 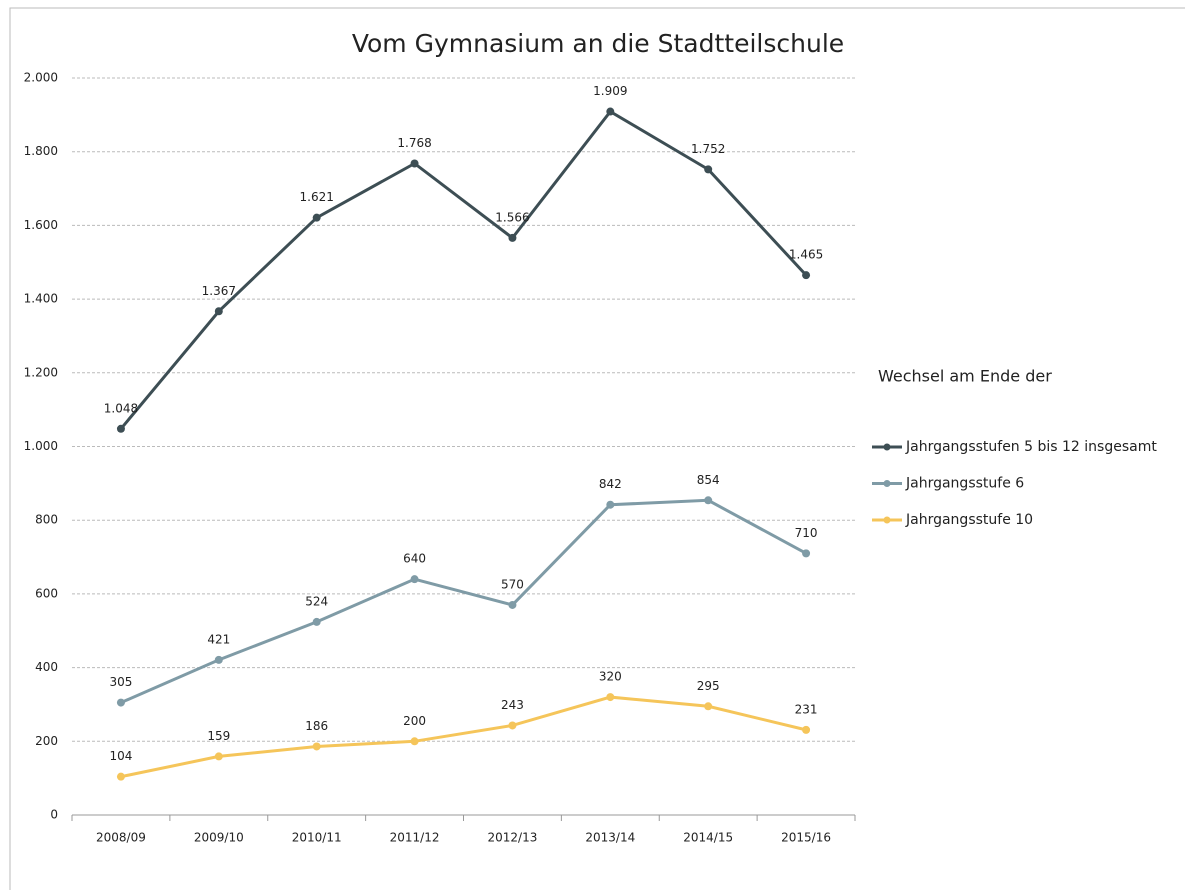 I want to click on data-label: 570, so click(x=512, y=584).